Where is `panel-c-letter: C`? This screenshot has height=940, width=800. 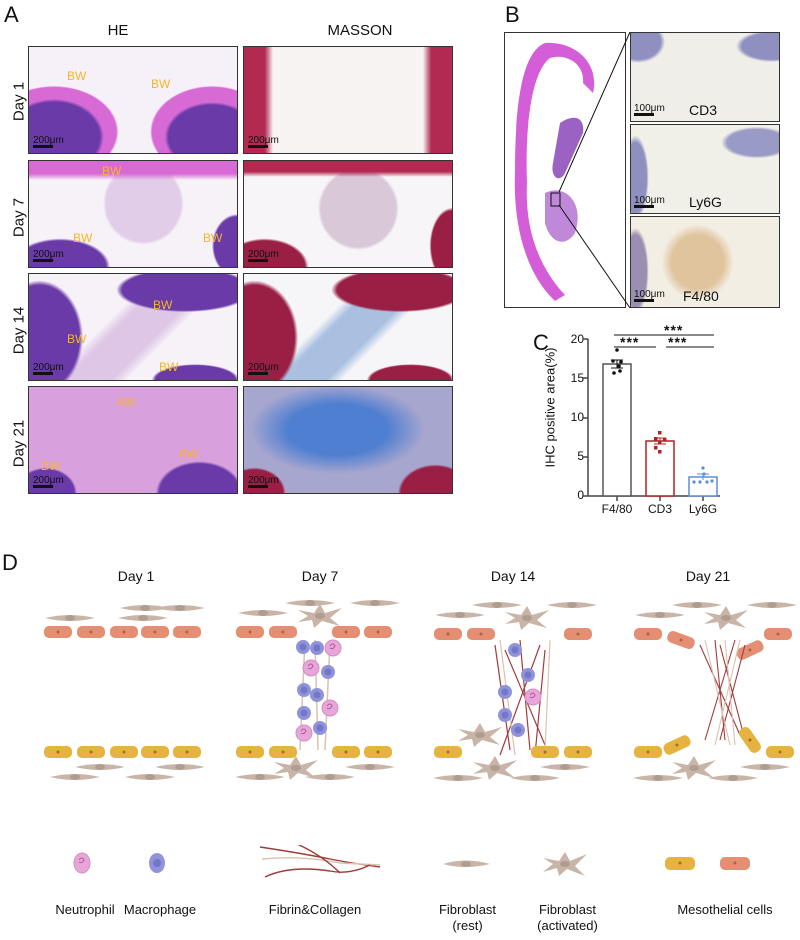 panel-c-letter: C is located at coordinates (541, 342).